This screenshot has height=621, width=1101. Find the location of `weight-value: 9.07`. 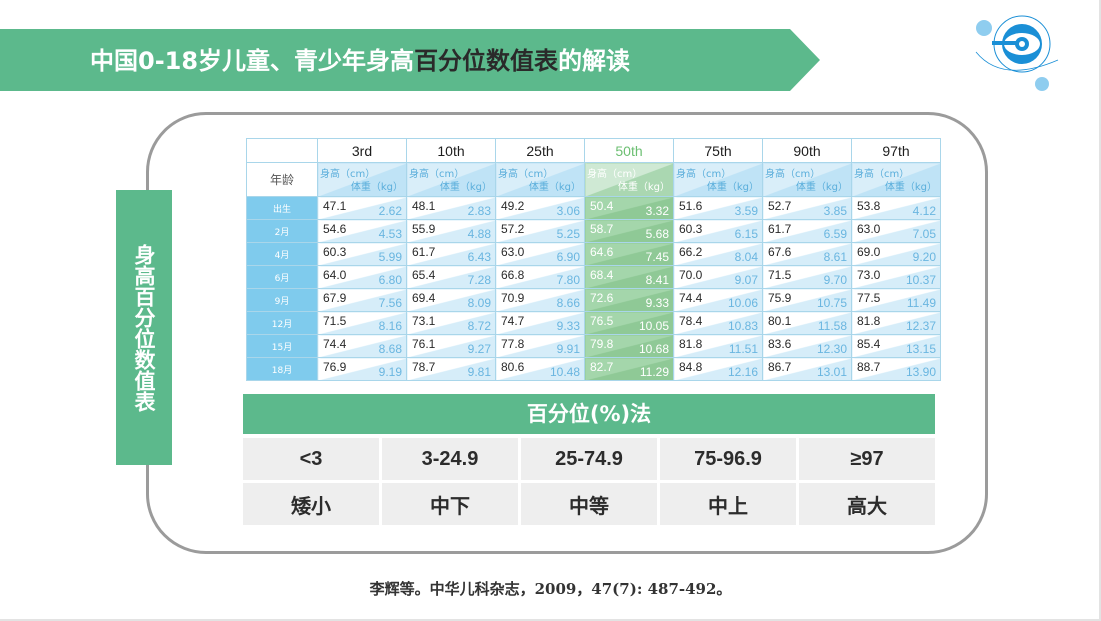

weight-value: 9.07 is located at coordinates (746, 280).